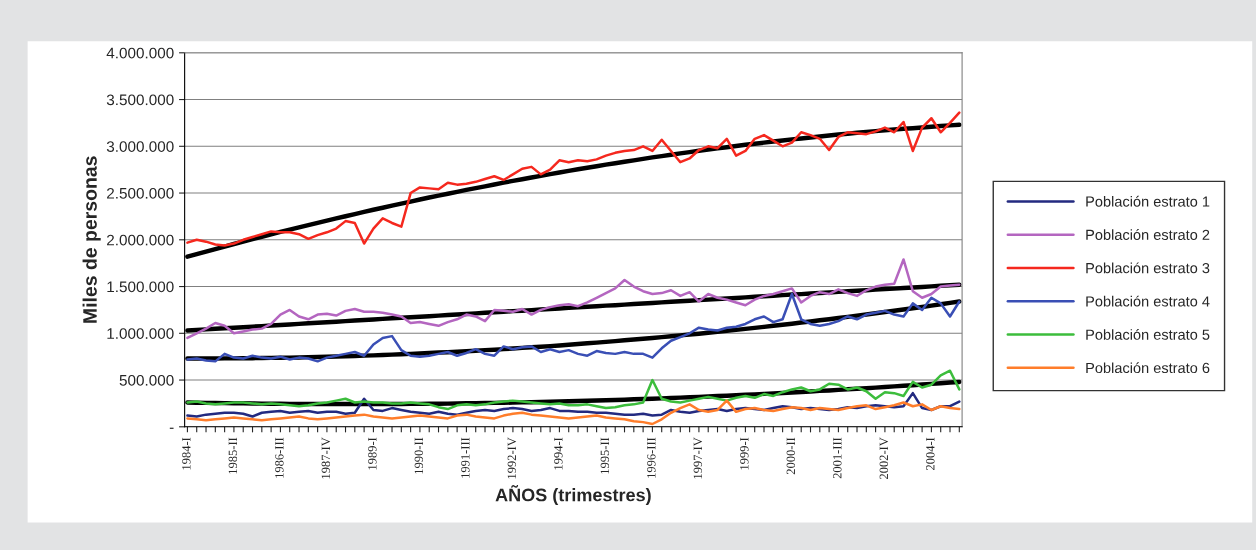 Image resolution: width=1256 pixels, height=550 pixels. Describe the element at coordinates (140, 100) in the screenshot. I see `y-tick-label: 3.500.000` at that location.